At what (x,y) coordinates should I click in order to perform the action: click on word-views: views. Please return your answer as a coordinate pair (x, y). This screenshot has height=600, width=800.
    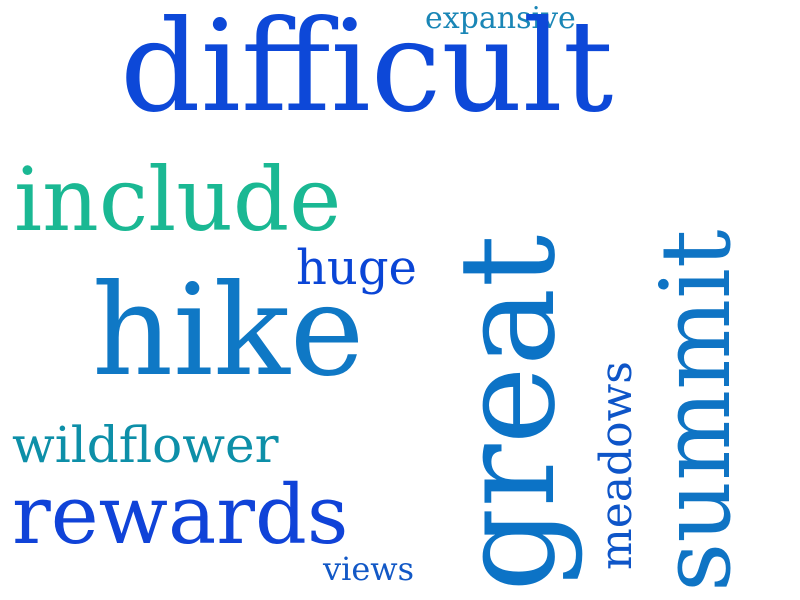
    Looking at the image, I should click on (369, 569).